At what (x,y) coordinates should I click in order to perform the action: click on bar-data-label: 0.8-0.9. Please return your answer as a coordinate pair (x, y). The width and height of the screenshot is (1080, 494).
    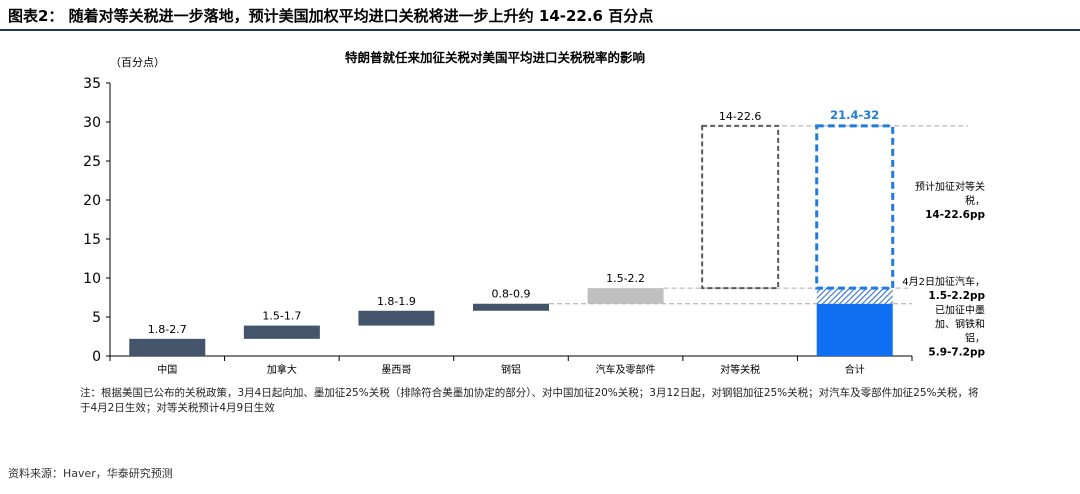
    Looking at the image, I should click on (511, 294).